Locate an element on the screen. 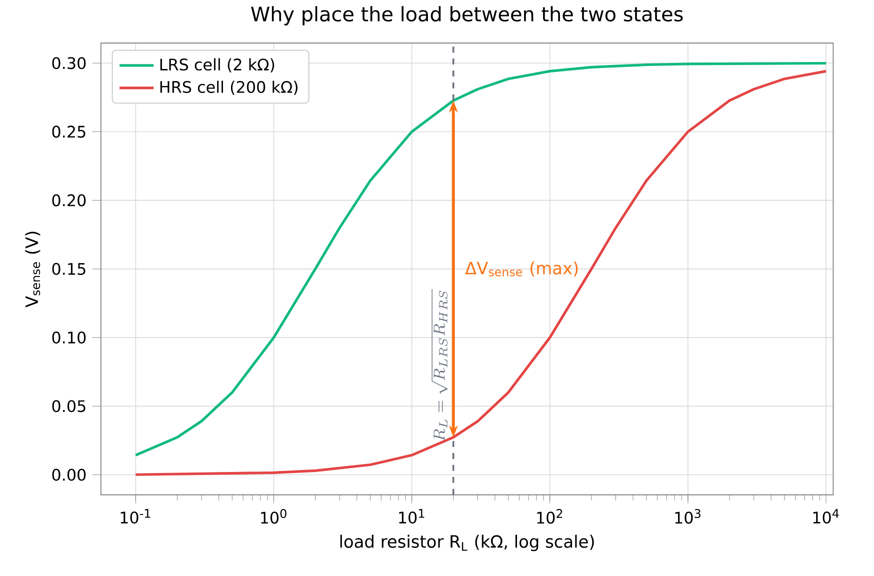 The width and height of the screenshot is (874, 576). chart-title: Why place the load between the two states is located at coordinates (467, 16).